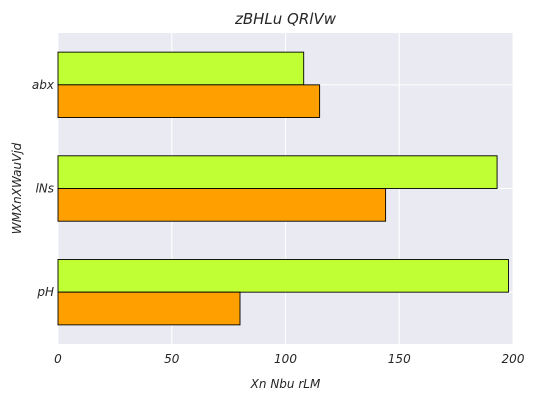 Image resolution: width=536 pixels, height=402 pixels. Describe the element at coordinates (285, 19) in the screenshot. I see `chart-title: zBHLu QRlVw` at that location.